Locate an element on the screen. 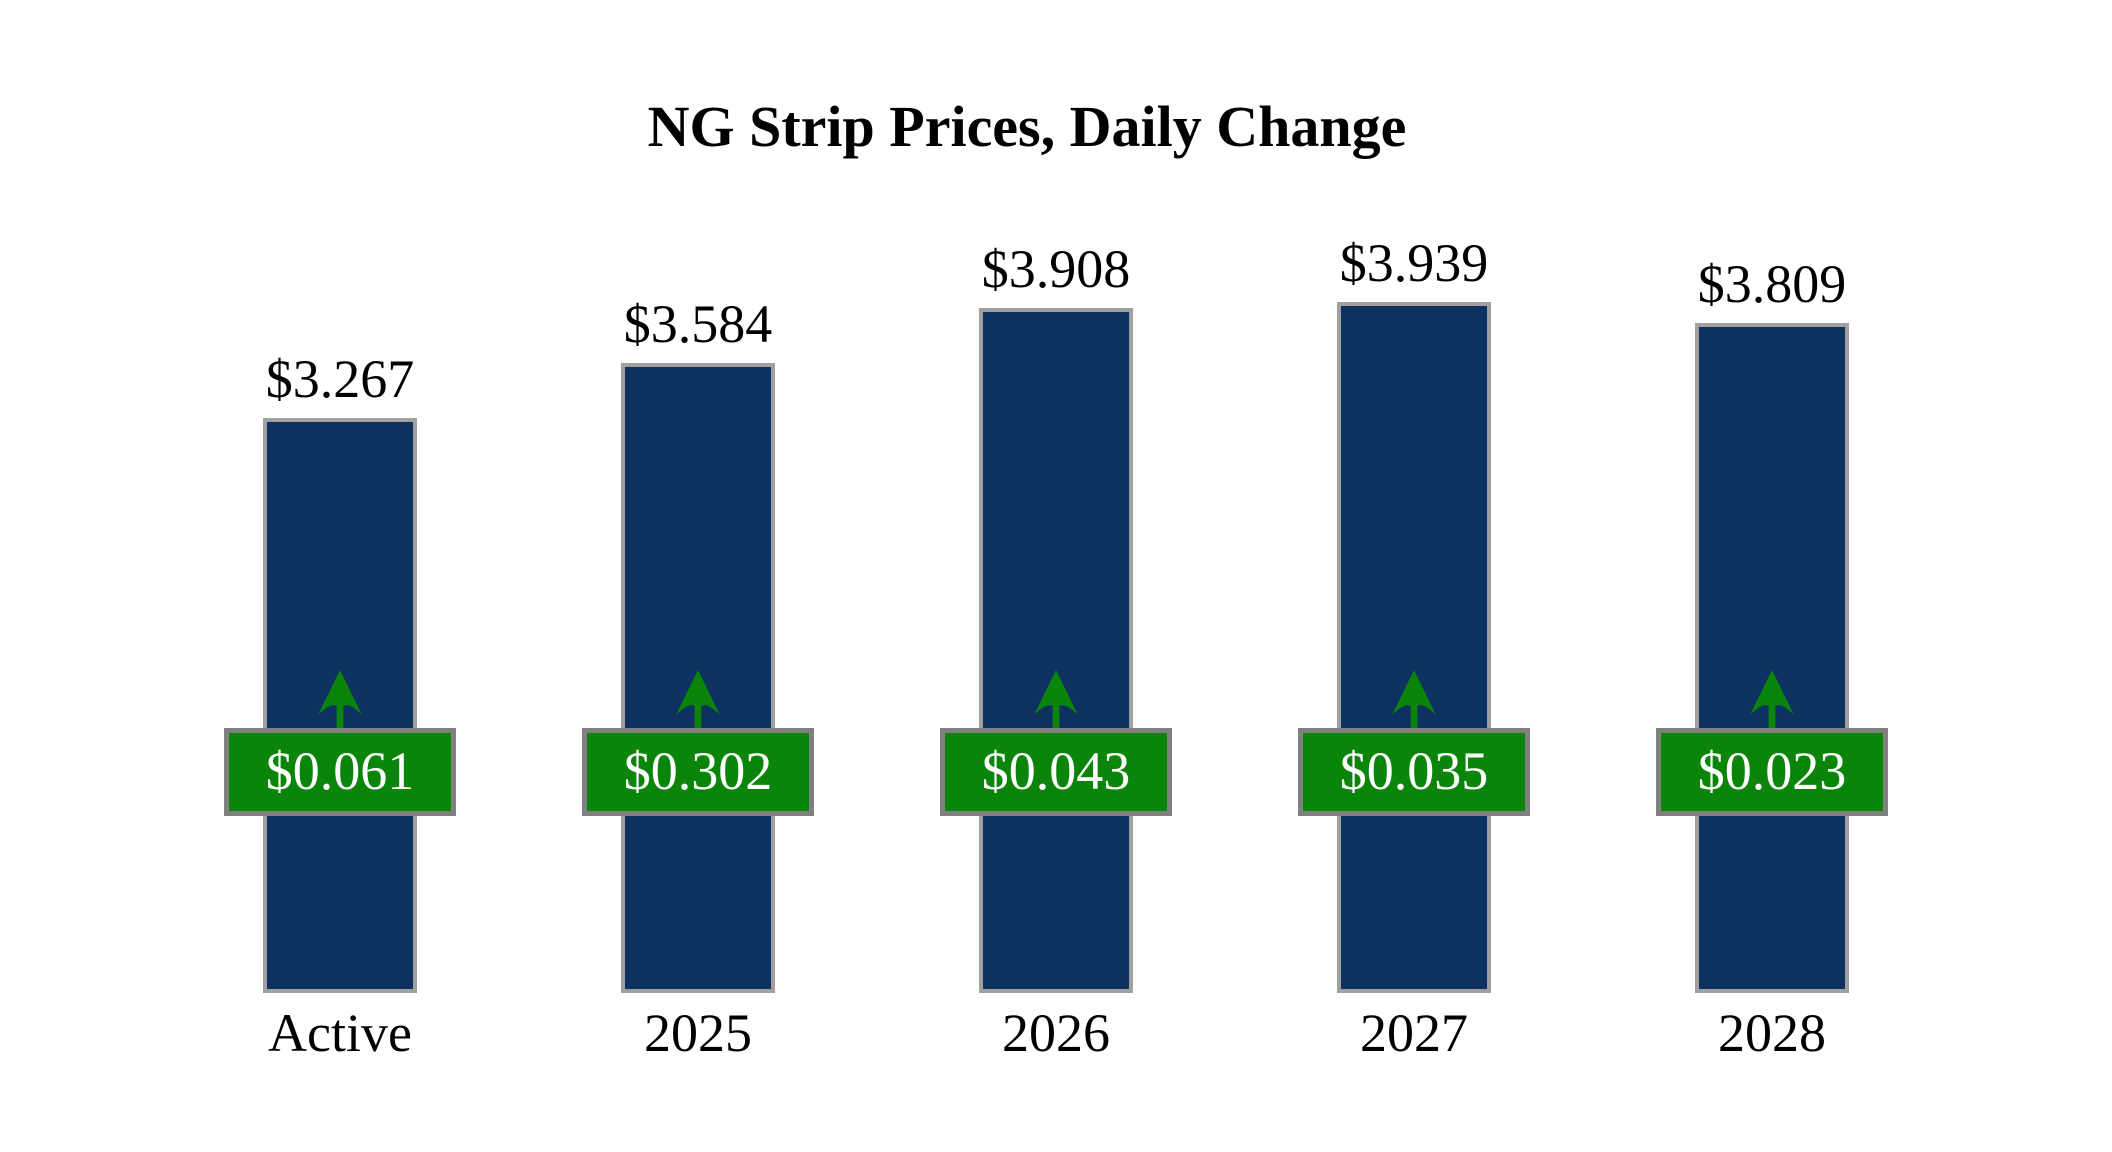  change-badge: $0.023 is located at coordinates (1772, 772).